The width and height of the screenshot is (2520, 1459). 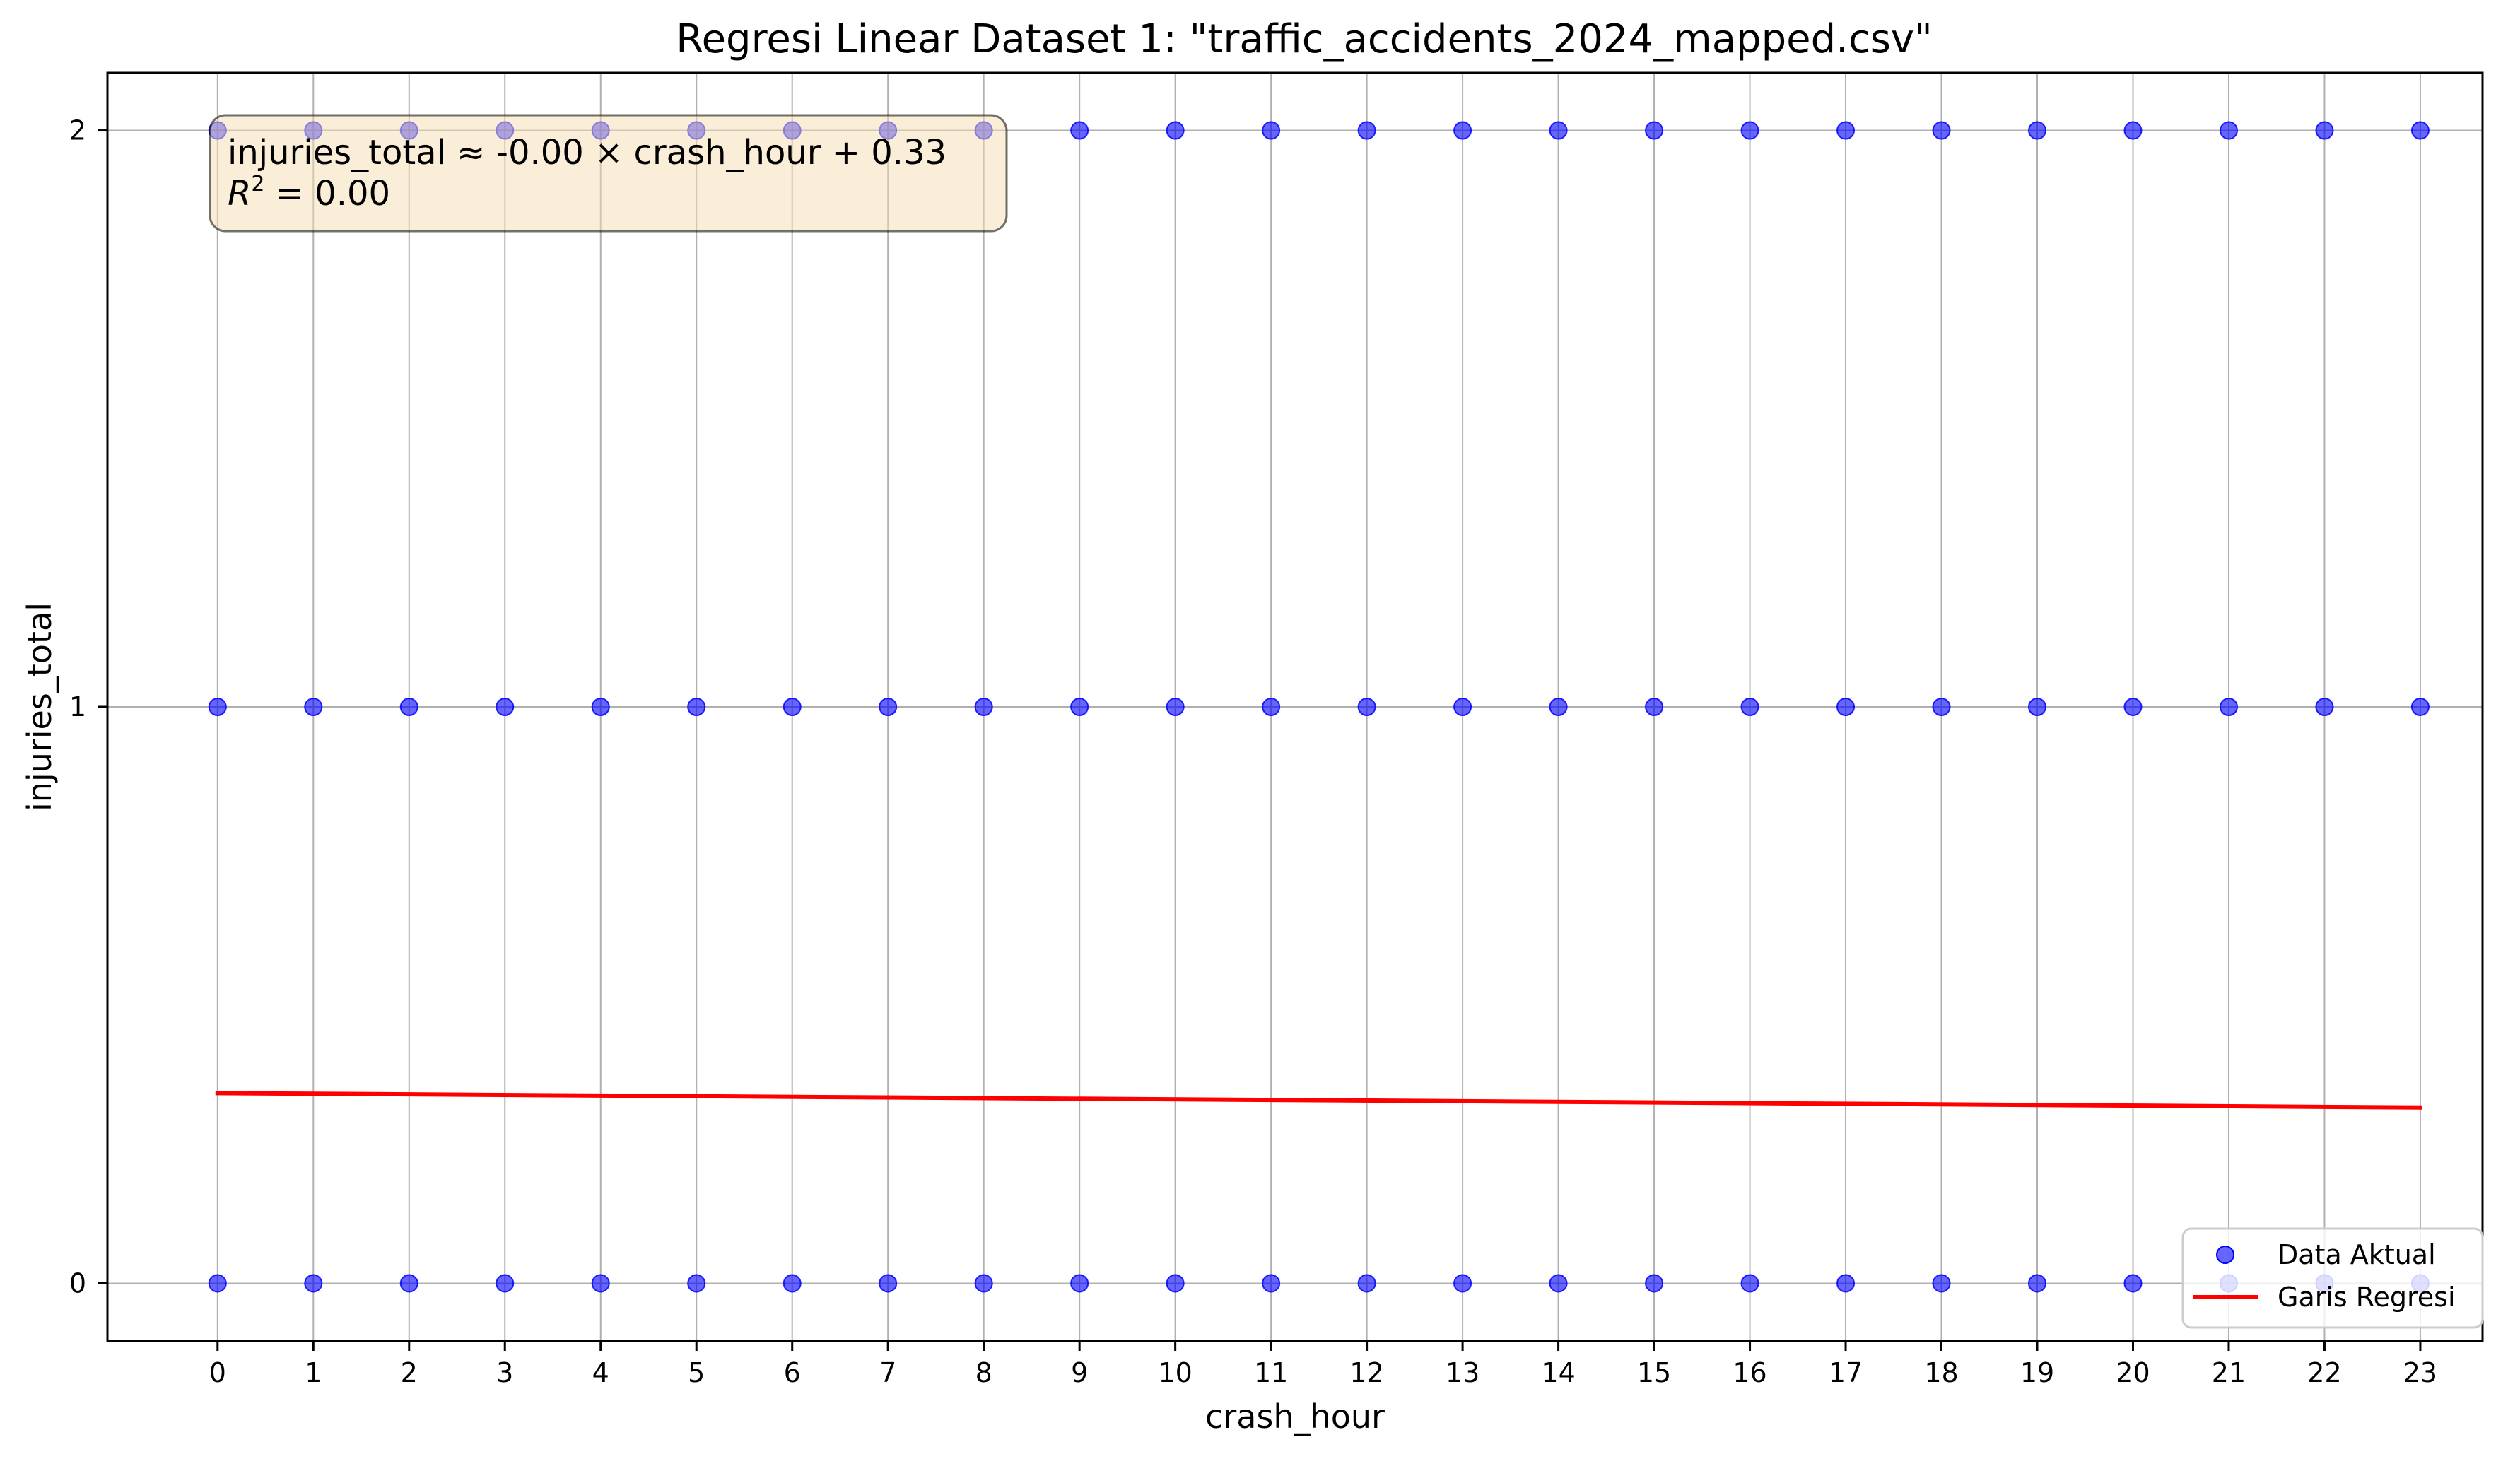 I want to click on x-tick-label: 17, so click(x=1846, y=1372).